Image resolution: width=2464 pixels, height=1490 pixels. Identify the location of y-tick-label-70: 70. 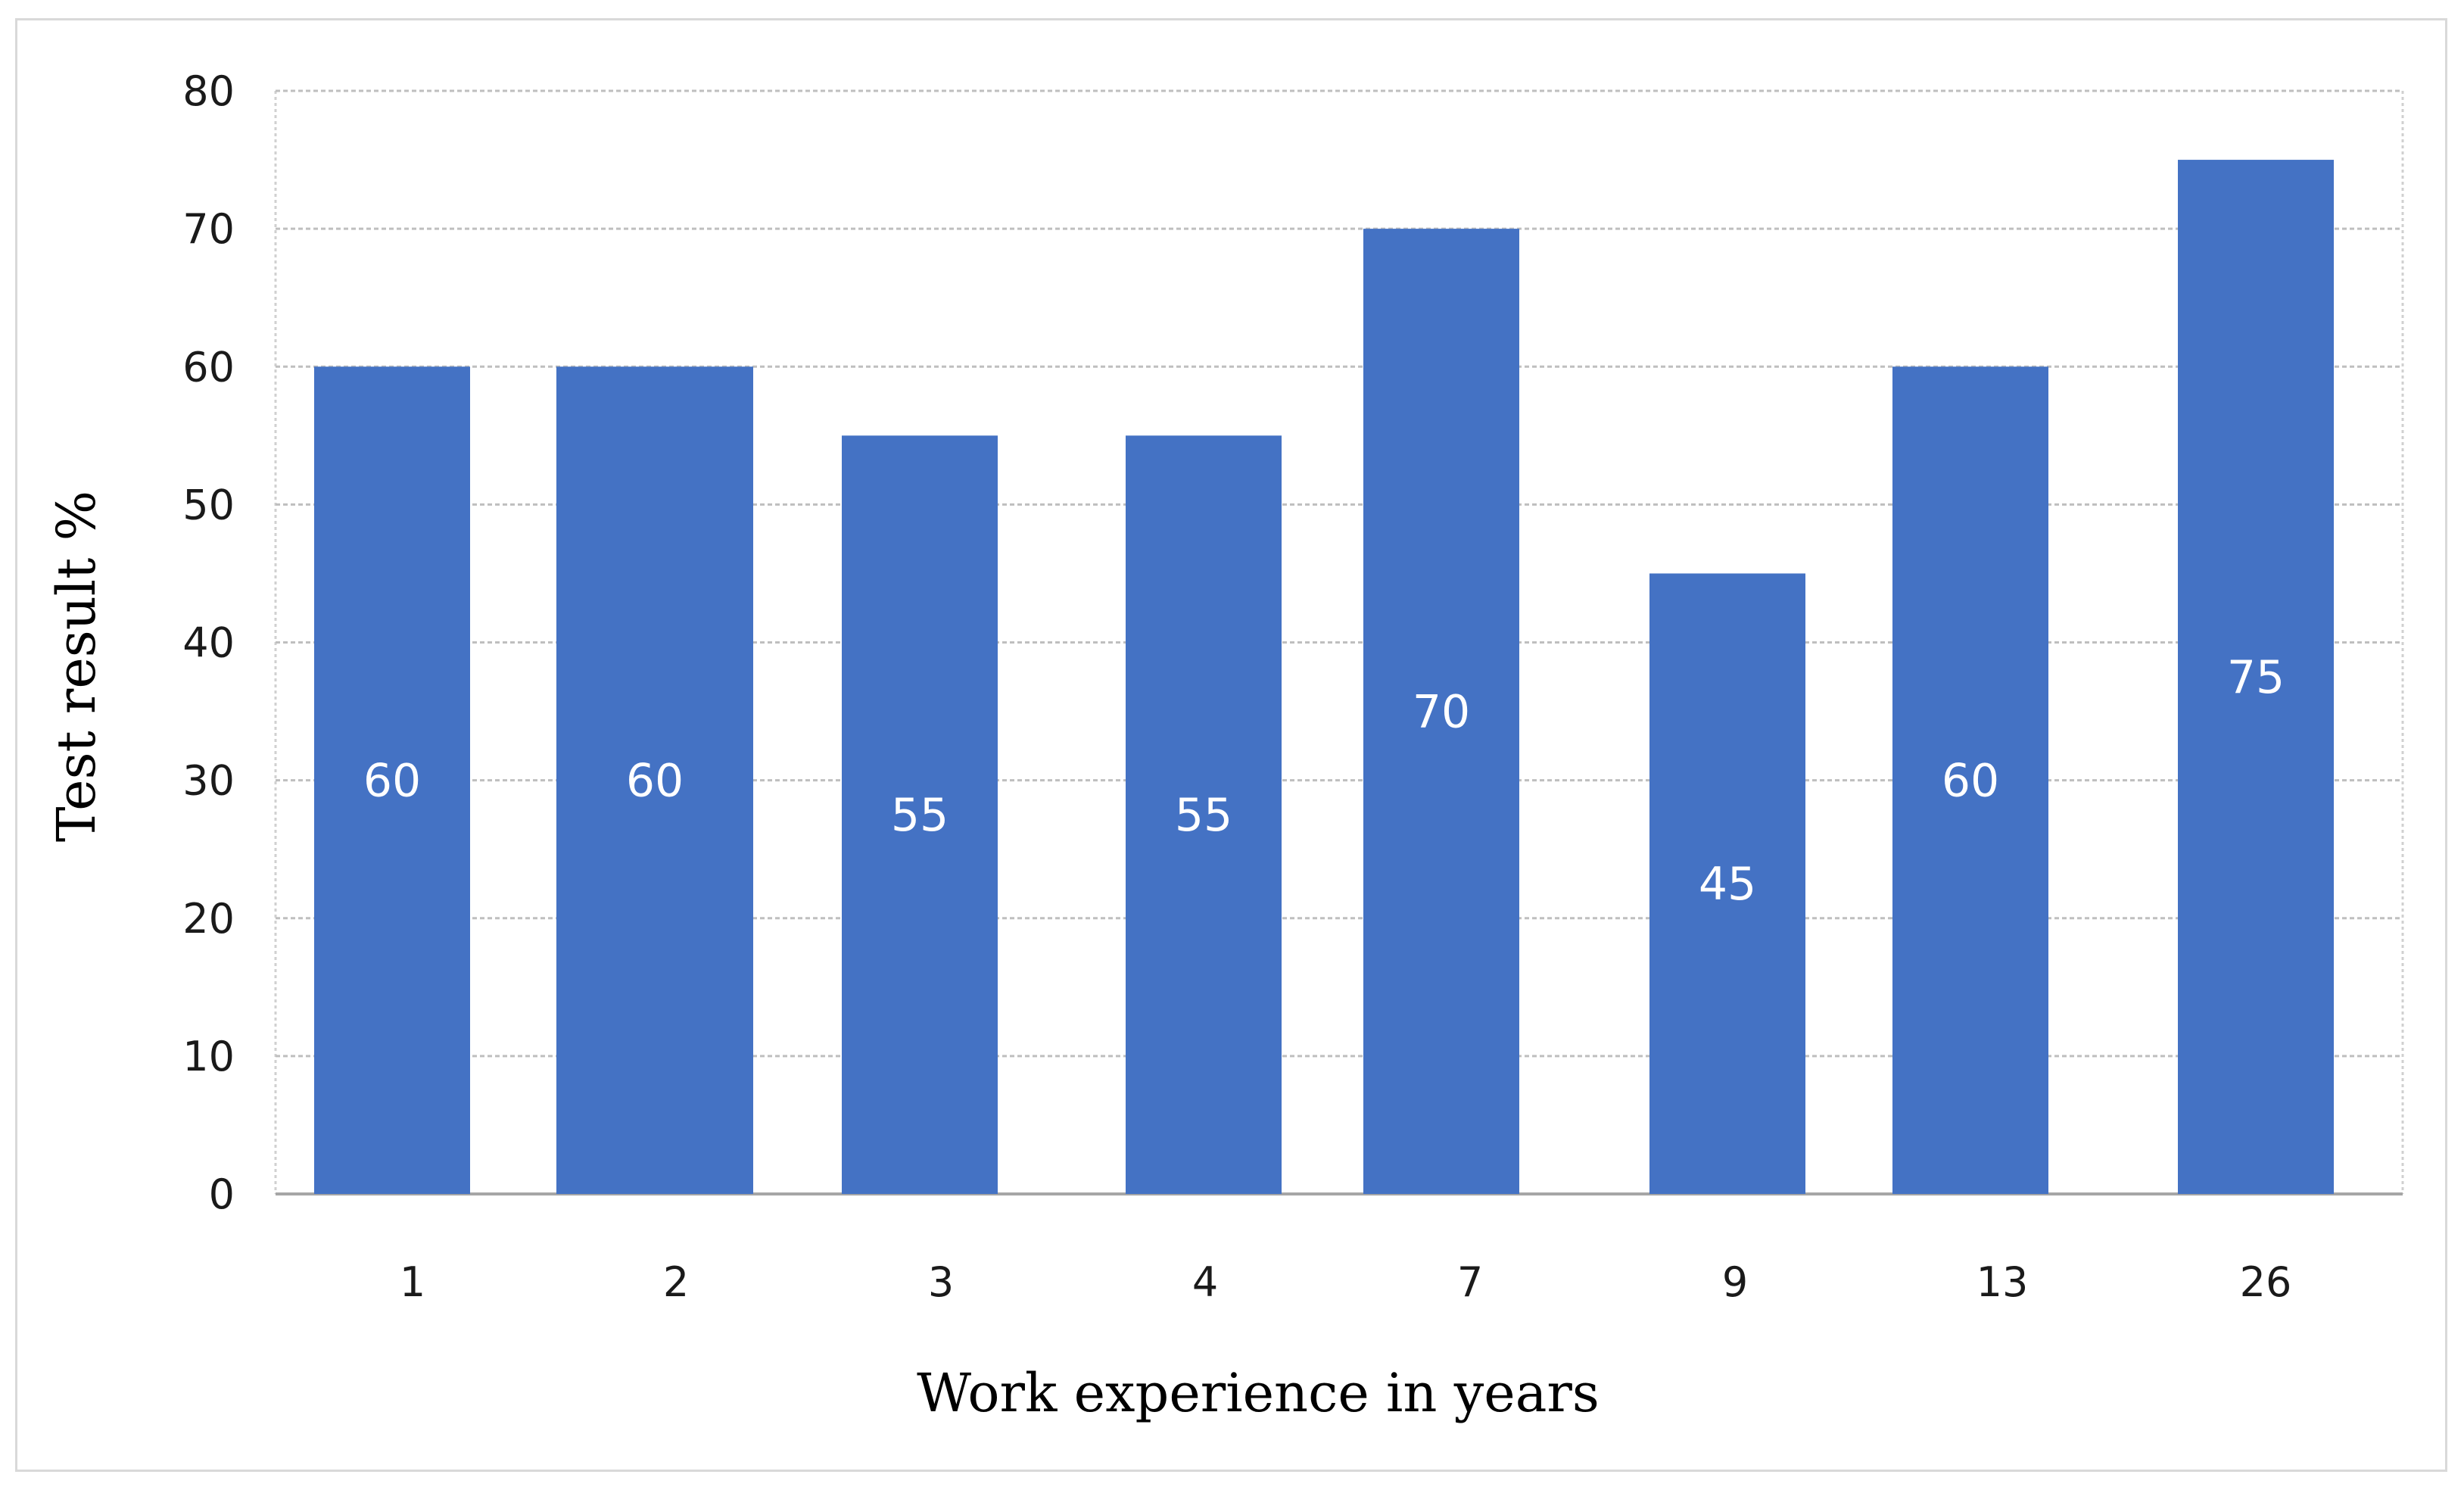
(208, 229).